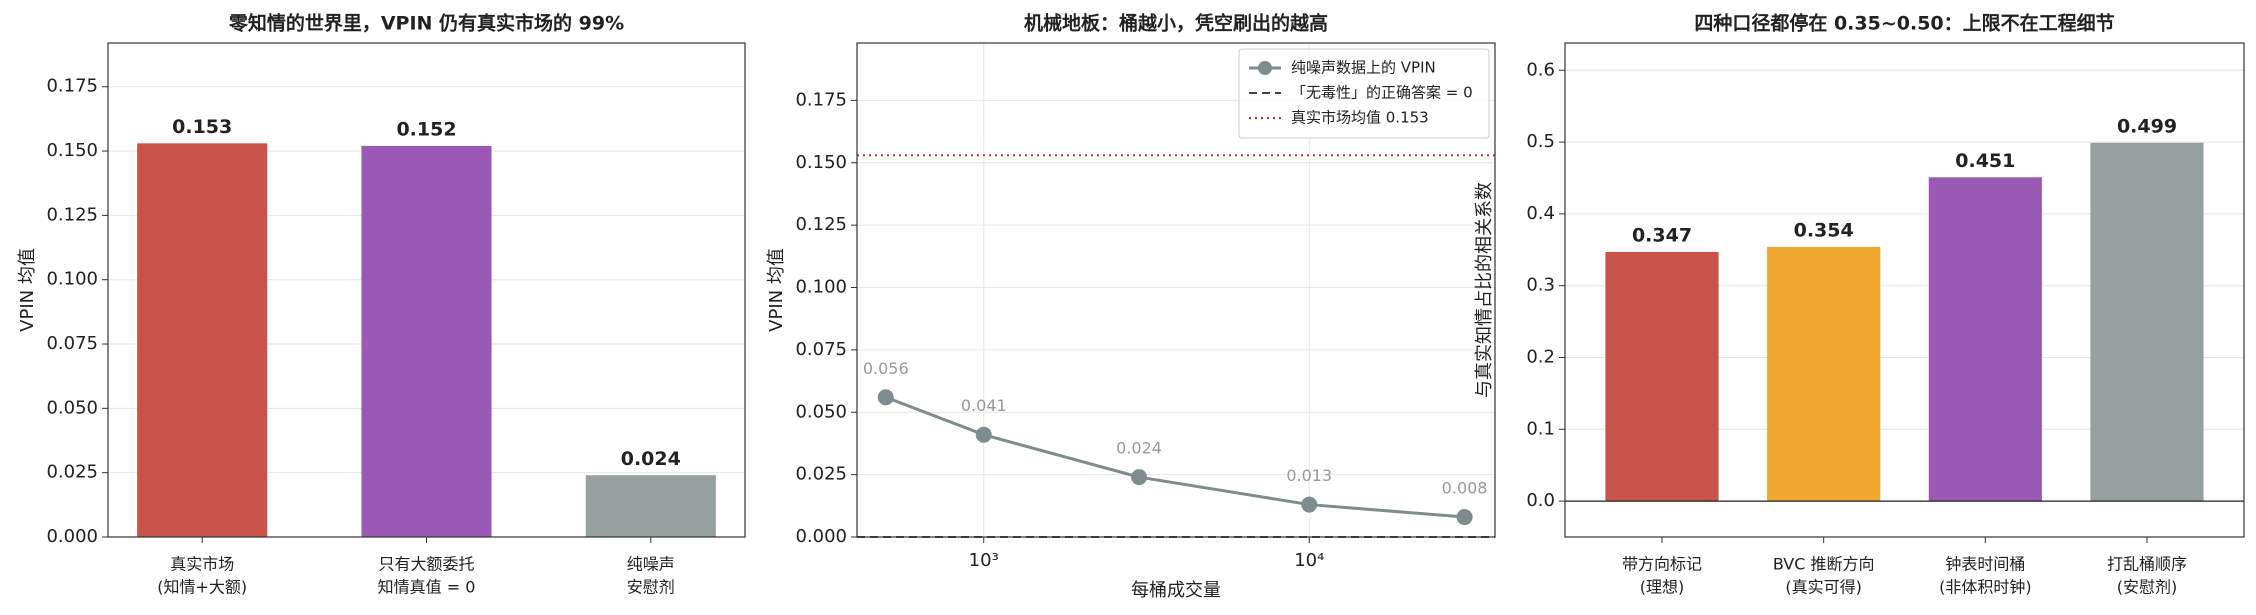  Describe the element at coordinates (1662, 587) in the screenshot. I see `x-tick-label: (理想)` at that location.